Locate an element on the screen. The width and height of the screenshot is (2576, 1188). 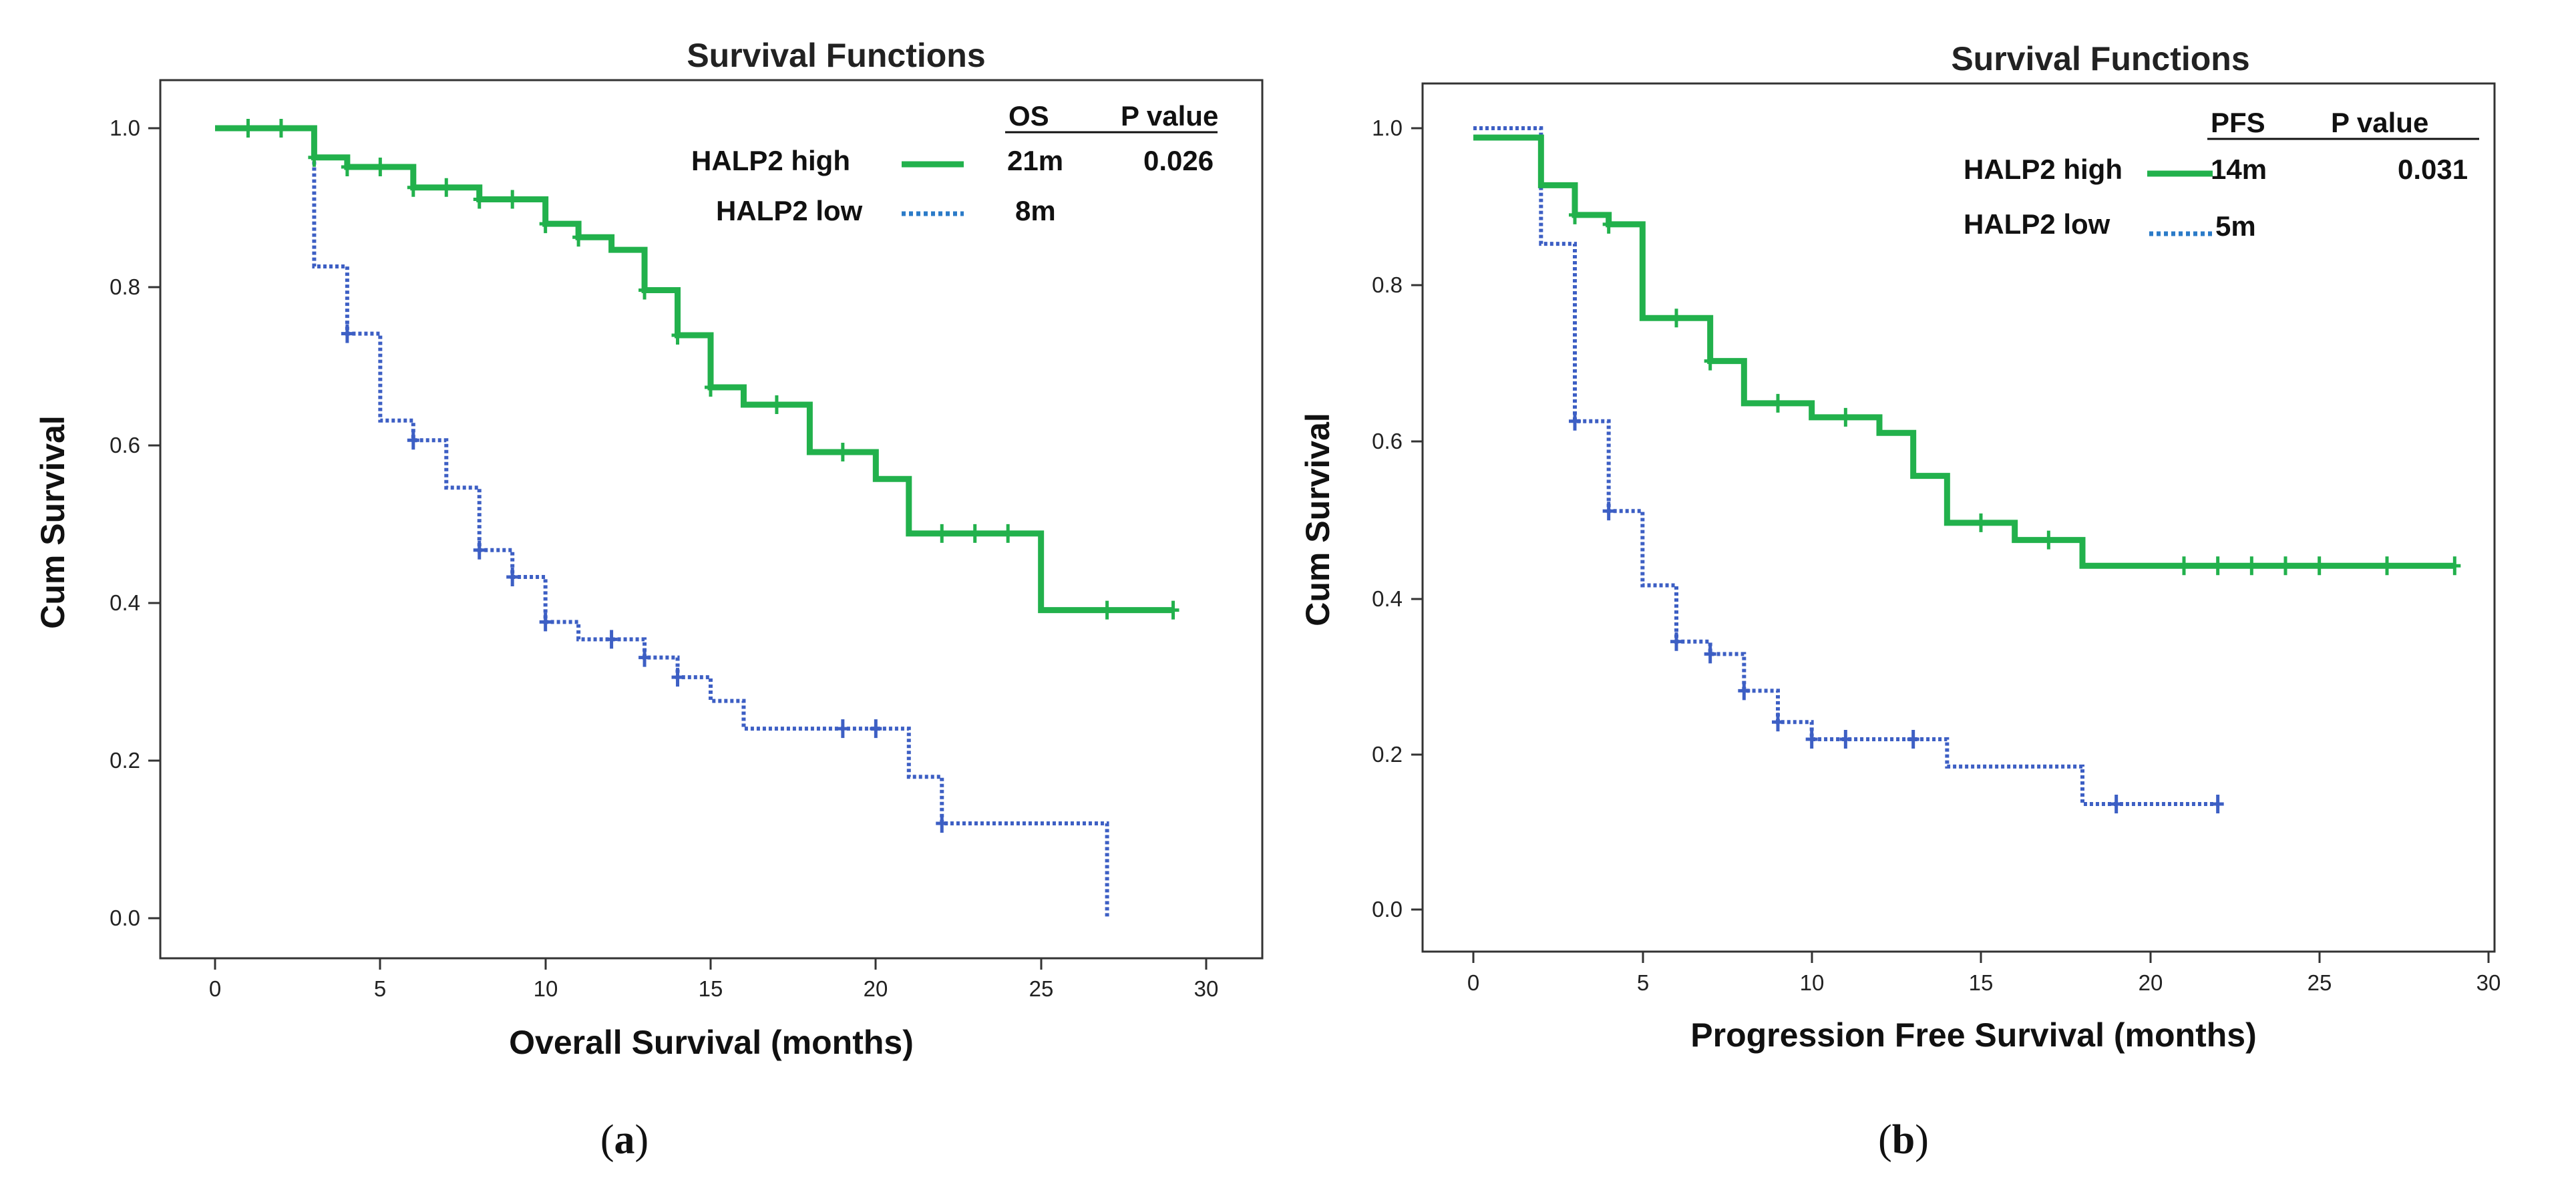
legend-p-value: 0.031 is located at coordinates (2433, 169).